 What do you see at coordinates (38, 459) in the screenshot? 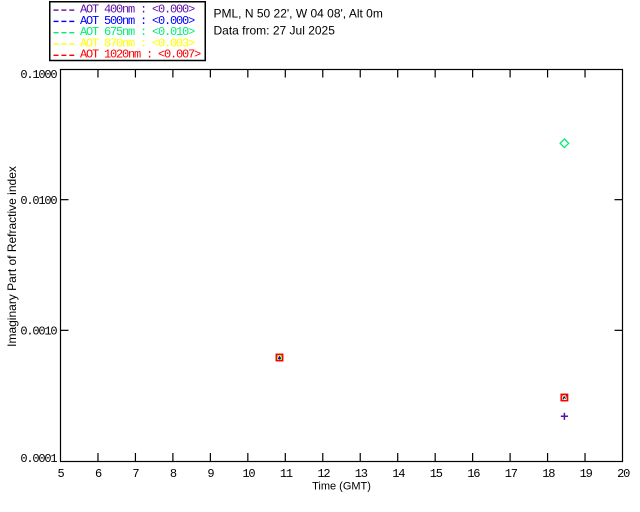
I see `svg-text: 0.0001` at bounding box center [38, 459].